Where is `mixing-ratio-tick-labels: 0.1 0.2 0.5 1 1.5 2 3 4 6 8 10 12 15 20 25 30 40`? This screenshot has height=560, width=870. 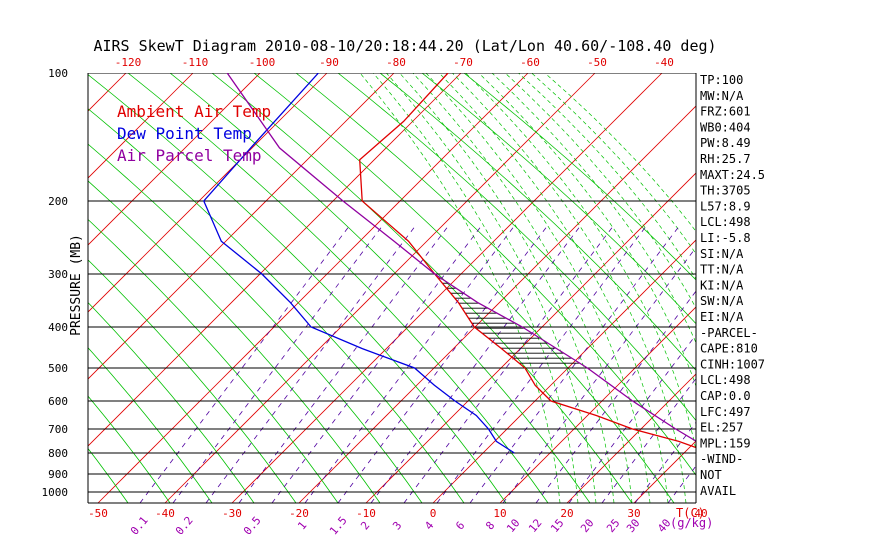
mixing-ratio-tick-labels: 0.1 0.2 0.5 1 1.5 2 3 4 6 8 10 12 15 20 25 30 40 is located at coordinates (401, 526).